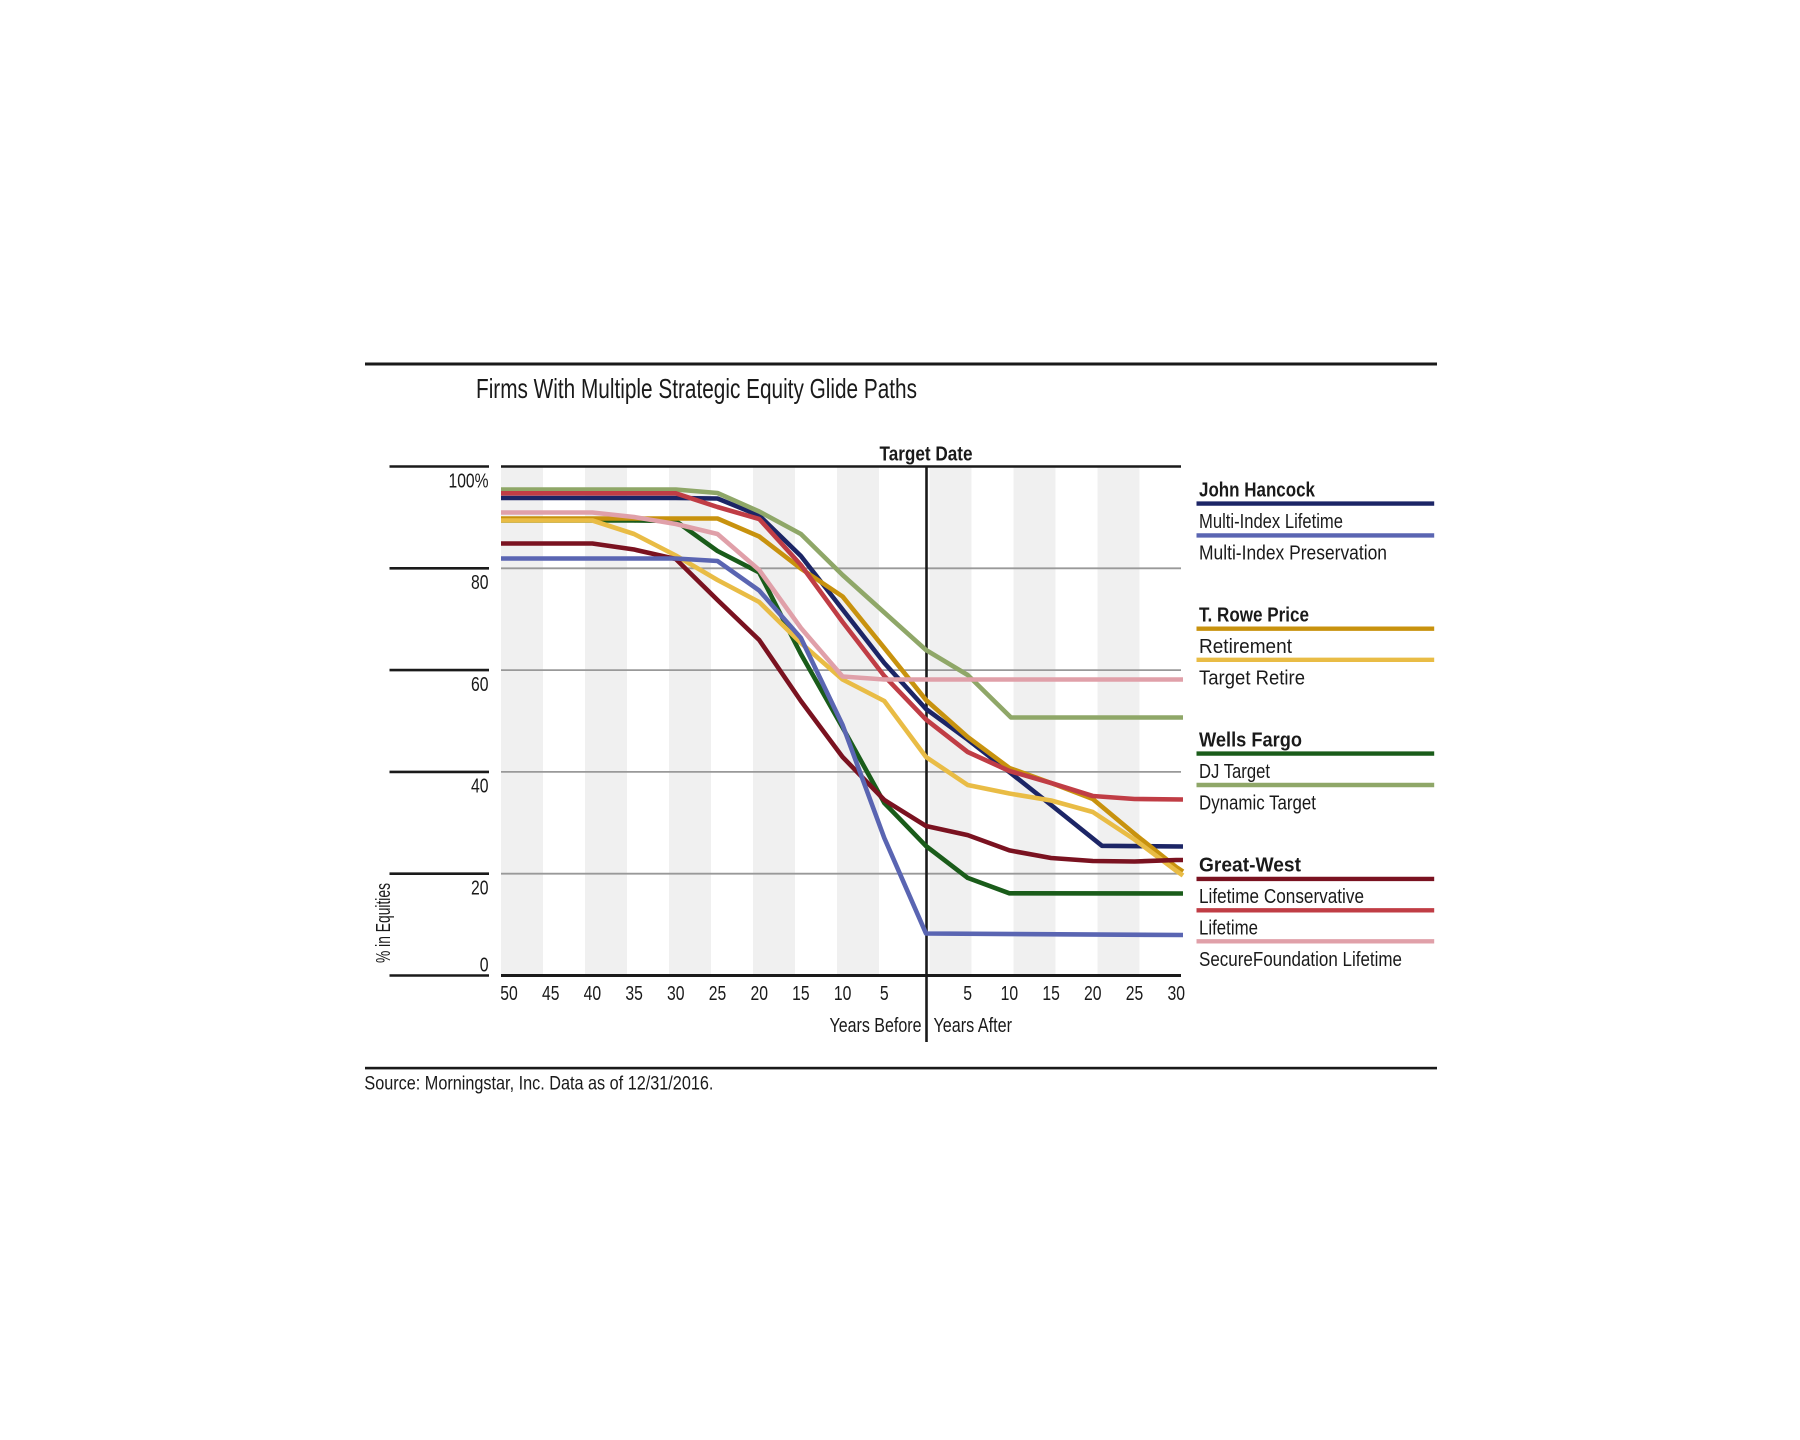 This screenshot has width=1800, height=1440. I want to click on svg-text: 50, so click(509, 994).